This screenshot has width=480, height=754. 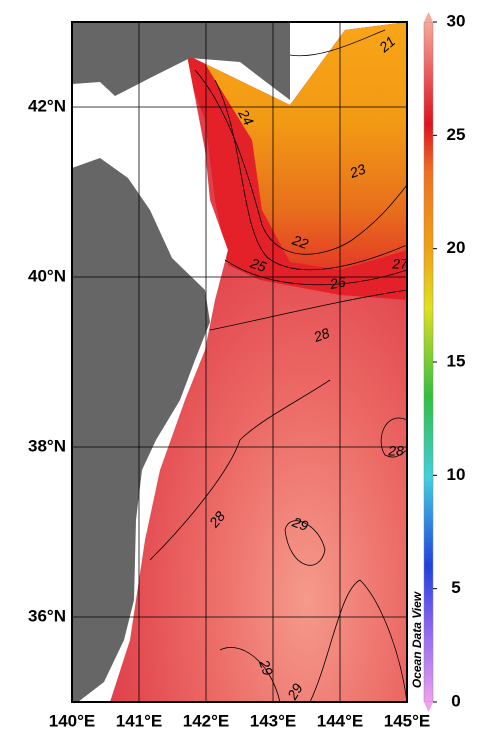 I want to click on colorbar, so click(x=428, y=362).